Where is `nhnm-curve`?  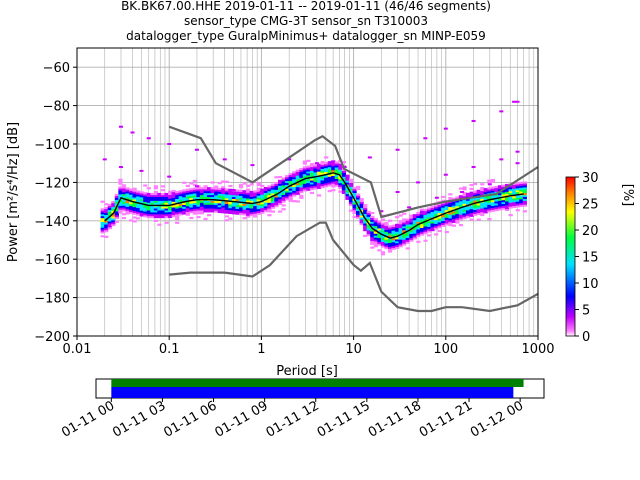 nhnm-curve is located at coordinates (353, 172).